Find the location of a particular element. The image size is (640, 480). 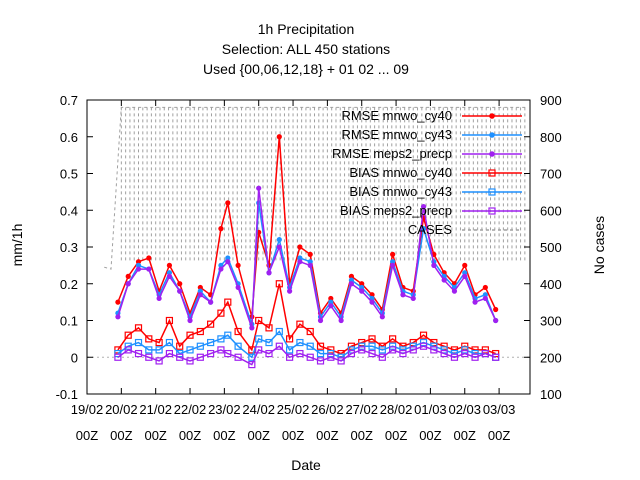

legend-label: RMSE mnwo_cy40 is located at coordinates (396, 115).